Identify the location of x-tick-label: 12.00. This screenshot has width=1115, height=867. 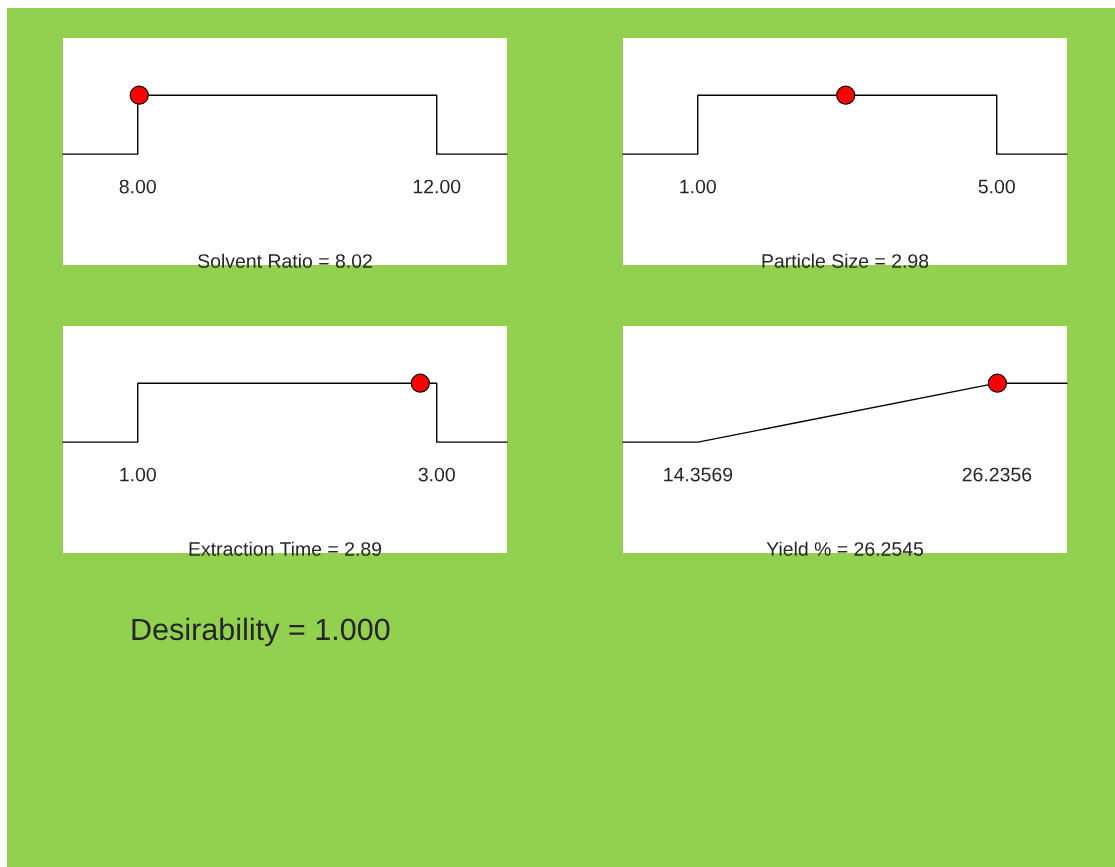
(437, 186).